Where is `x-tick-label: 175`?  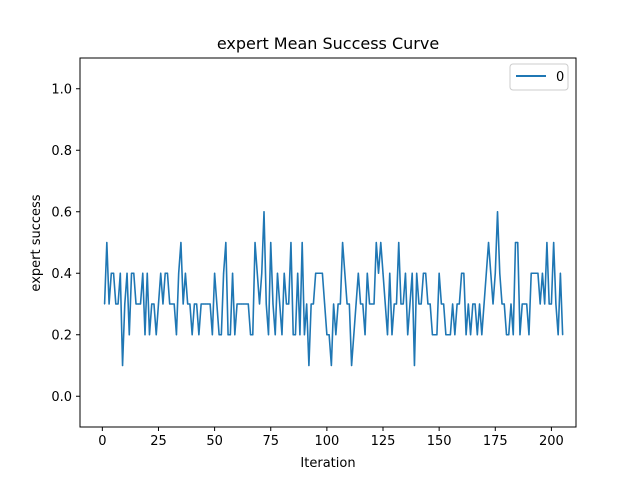
x-tick-label: 175 is located at coordinates (495, 441).